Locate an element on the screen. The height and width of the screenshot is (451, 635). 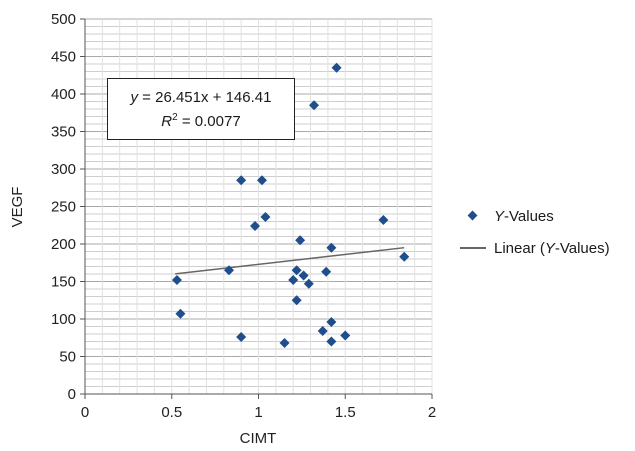
legend-item-y-values: Y-Values is located at coordinates (534, 216).